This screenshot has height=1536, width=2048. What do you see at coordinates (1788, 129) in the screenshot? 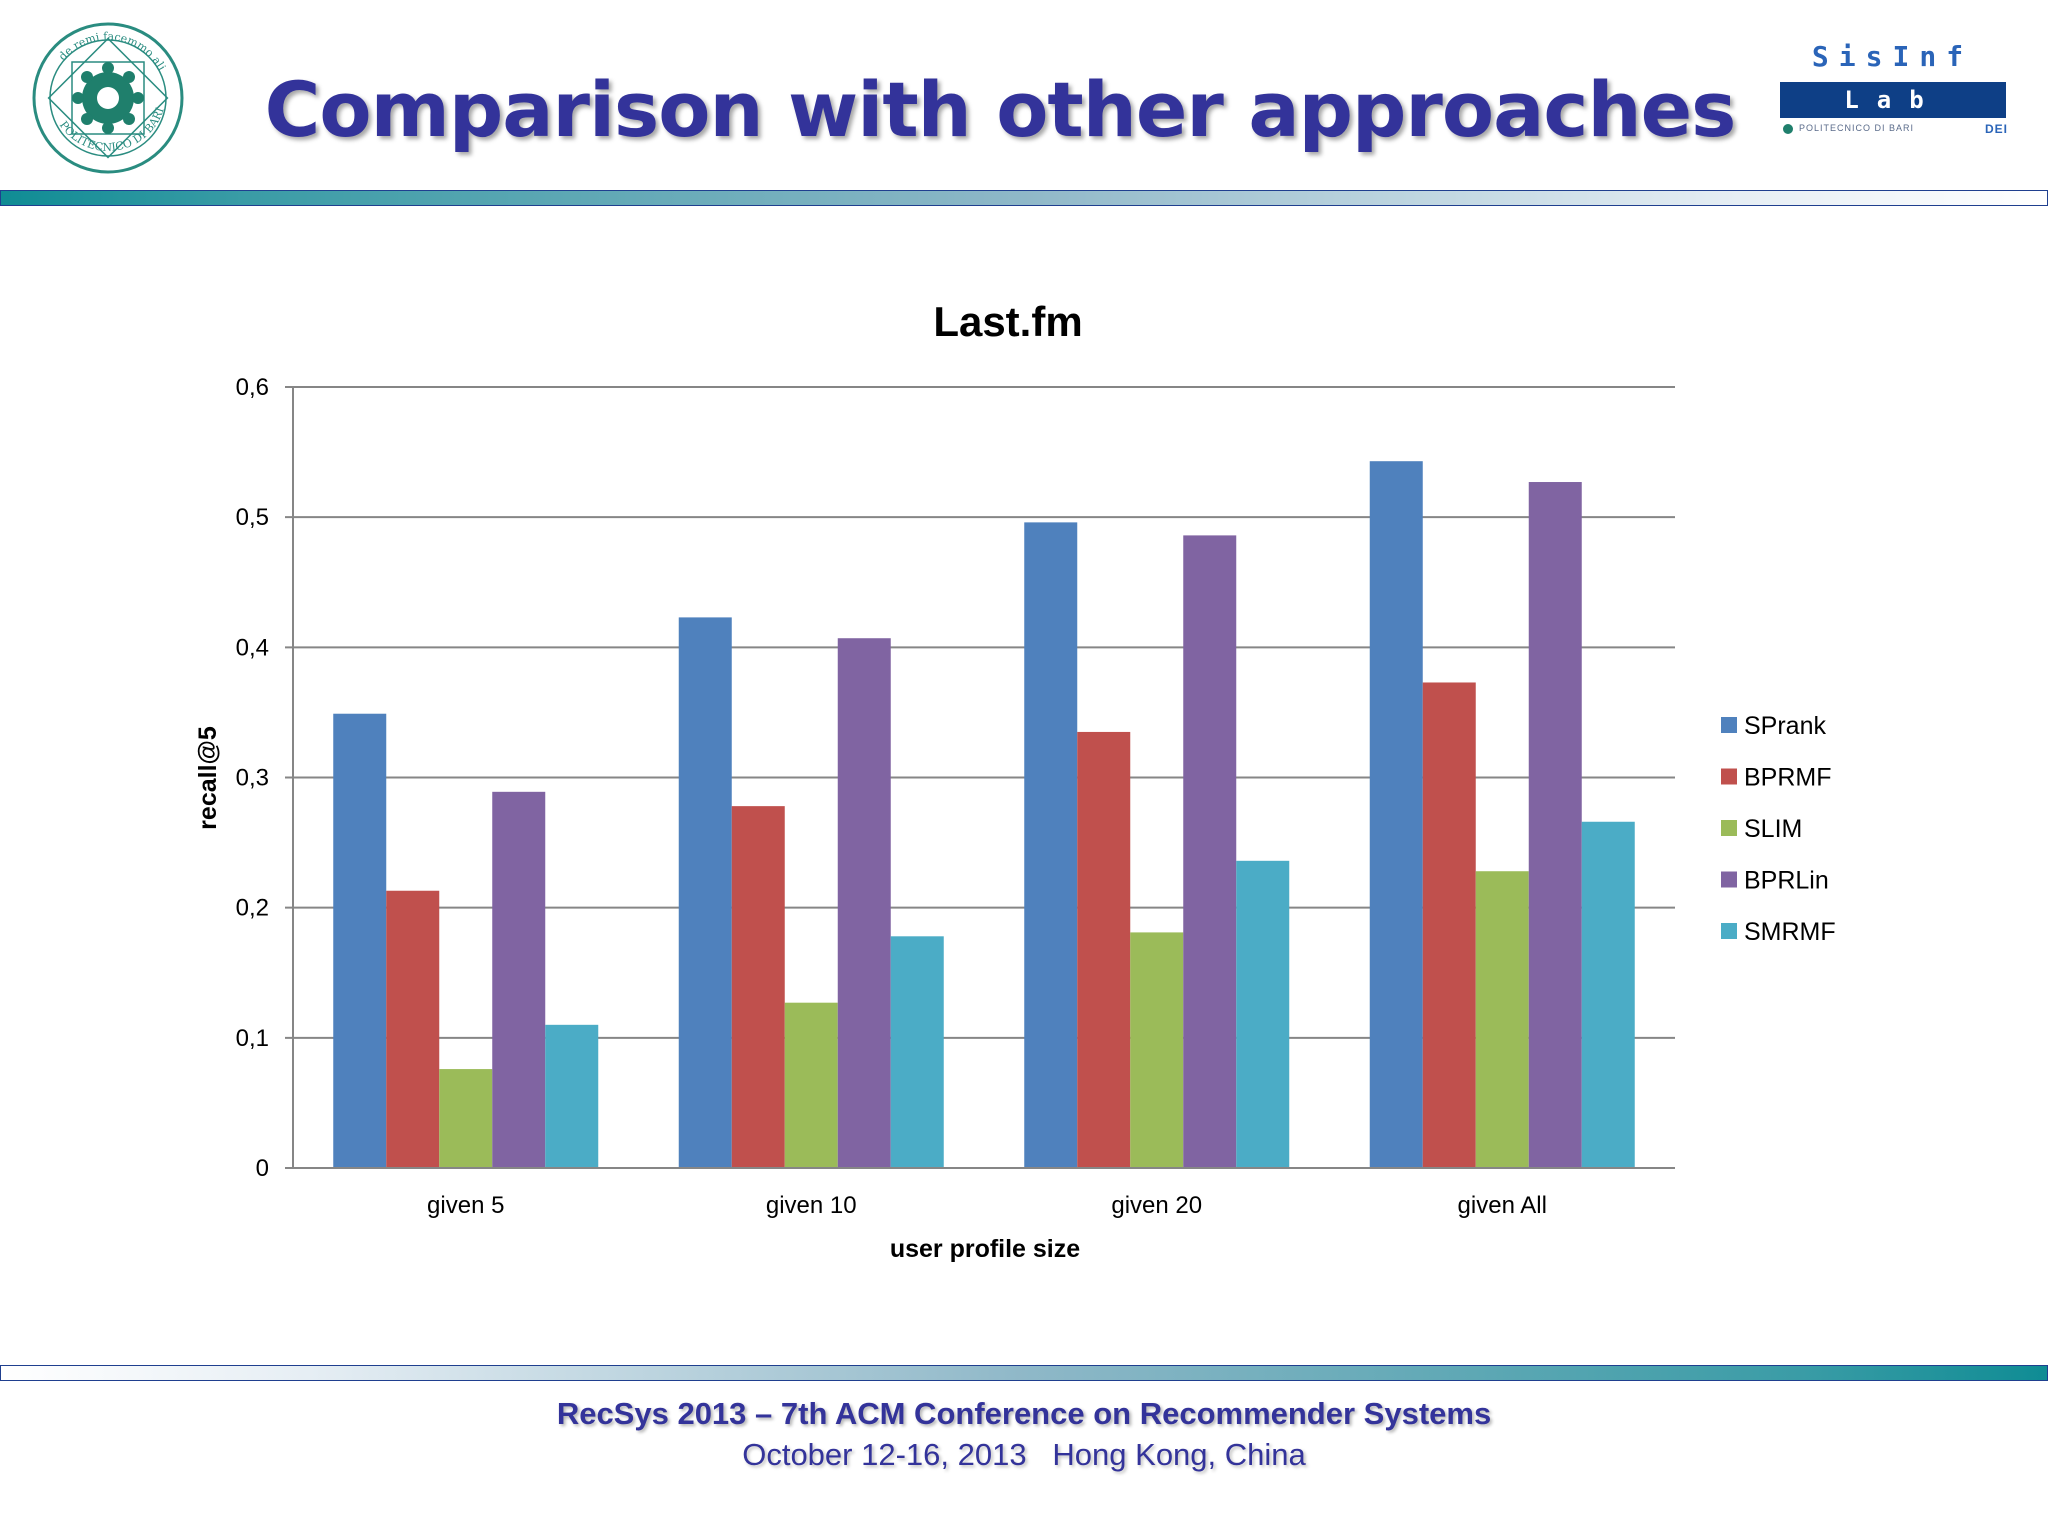
I see `dot-icon` at bounding box center [1788, 129].